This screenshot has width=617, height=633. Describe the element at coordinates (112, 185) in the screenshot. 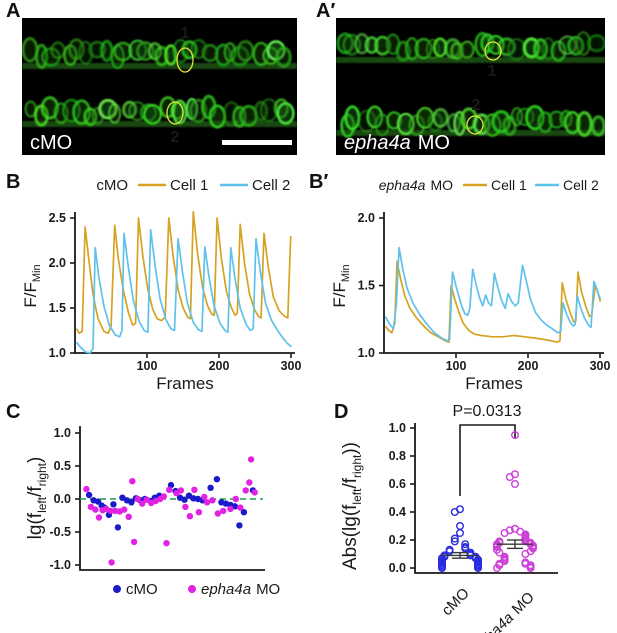

I see `chart-title: cMO` at that location.